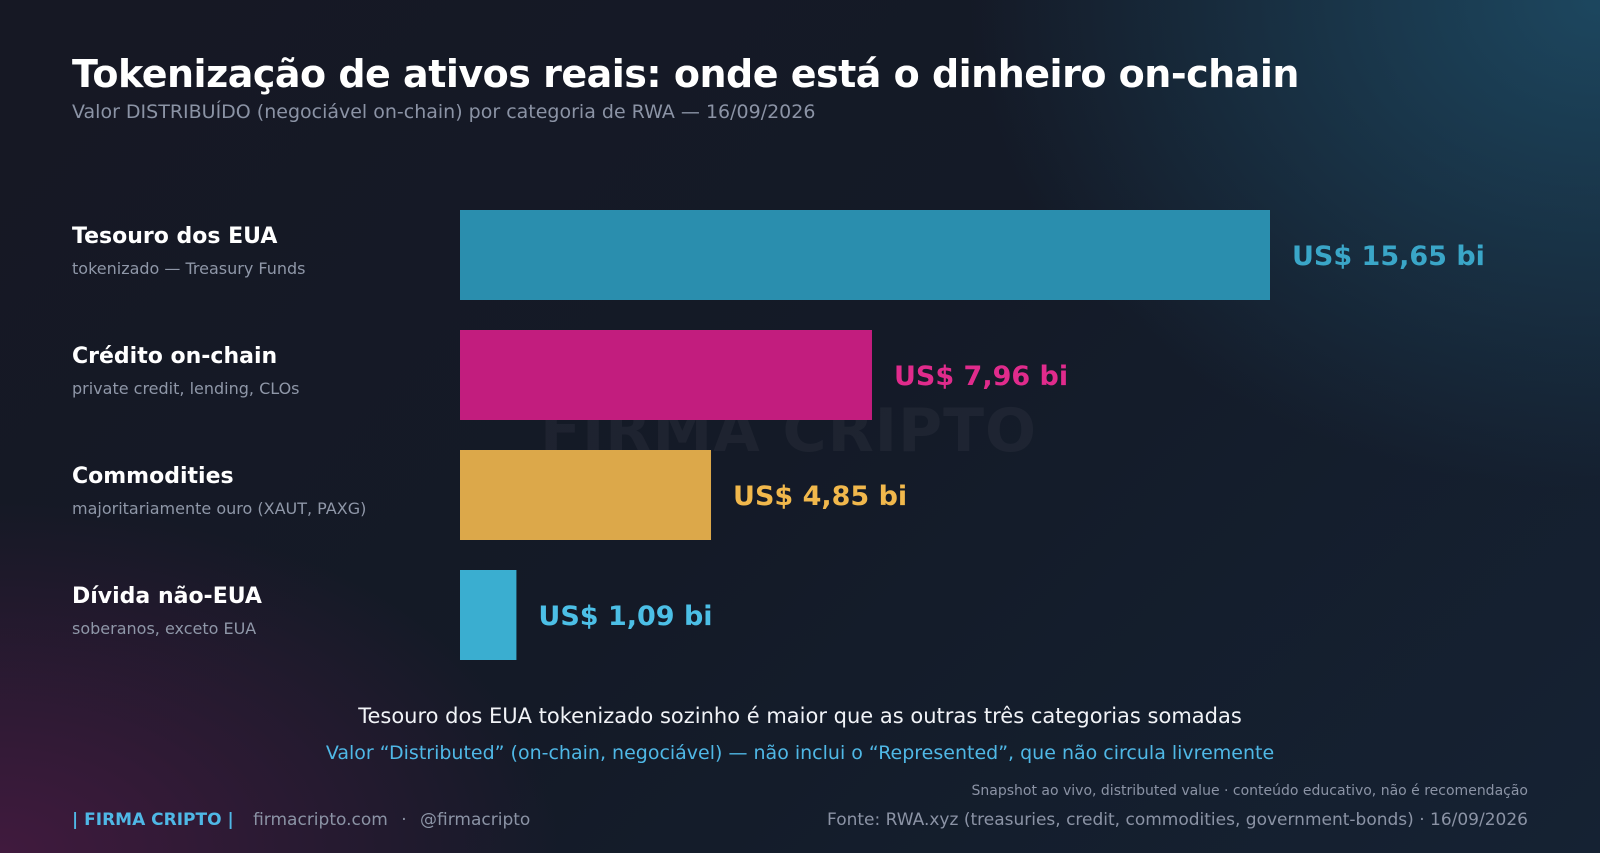  Describe the element at coordinates (475, 820) in the screenshot. I see `social-handle: @firmacripto` at that location.